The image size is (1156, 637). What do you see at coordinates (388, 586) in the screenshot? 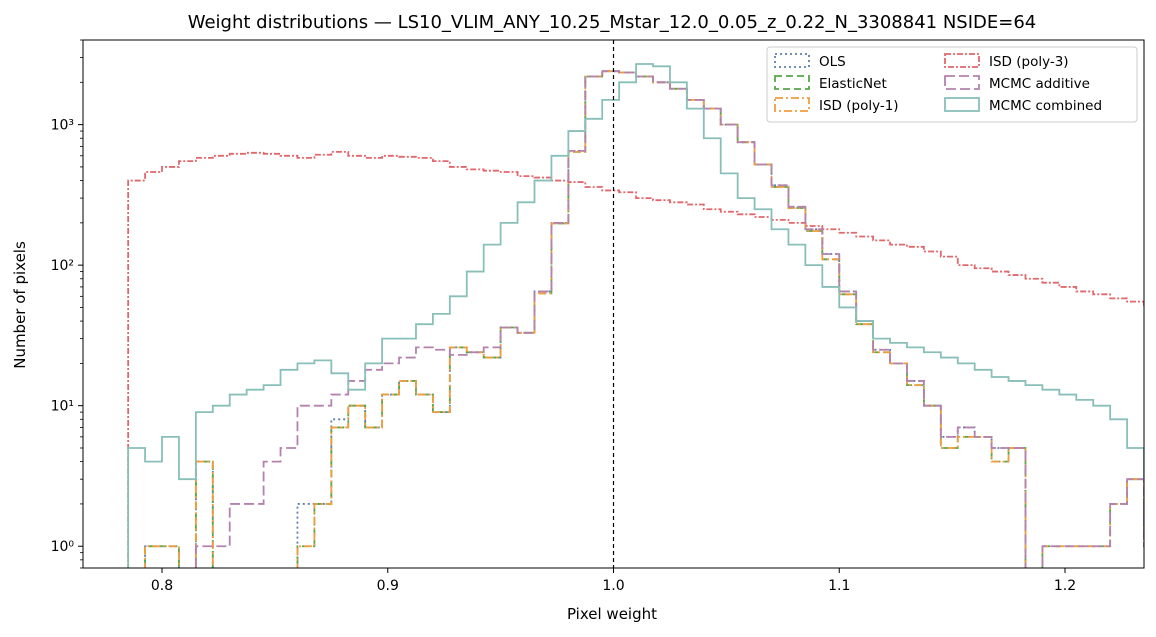
I see `x-tick-label: 0.9` at bounding box center [388, 586].